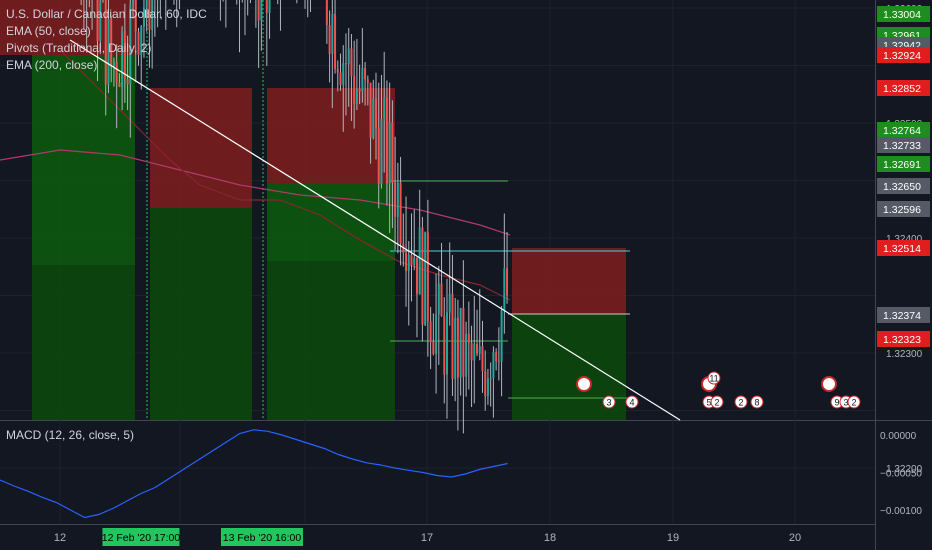  I want to click on time-axis-label: 17, so click(427, 538).